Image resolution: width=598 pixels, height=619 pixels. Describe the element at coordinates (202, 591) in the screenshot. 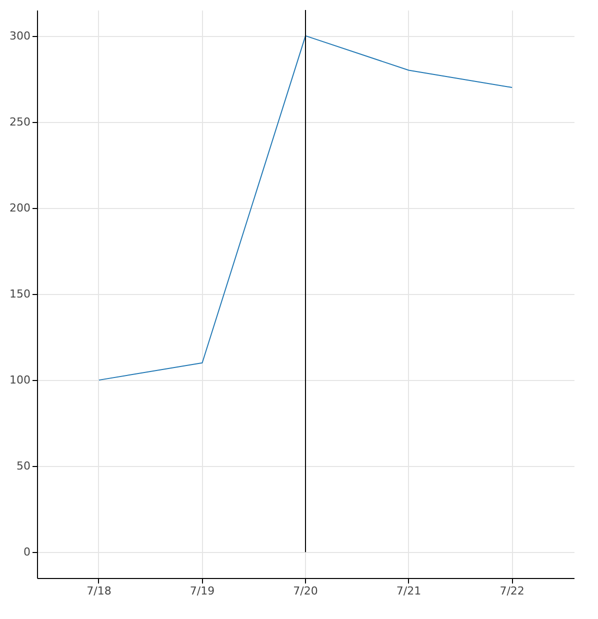

I see `x-tick-label: 7/19` at that location.